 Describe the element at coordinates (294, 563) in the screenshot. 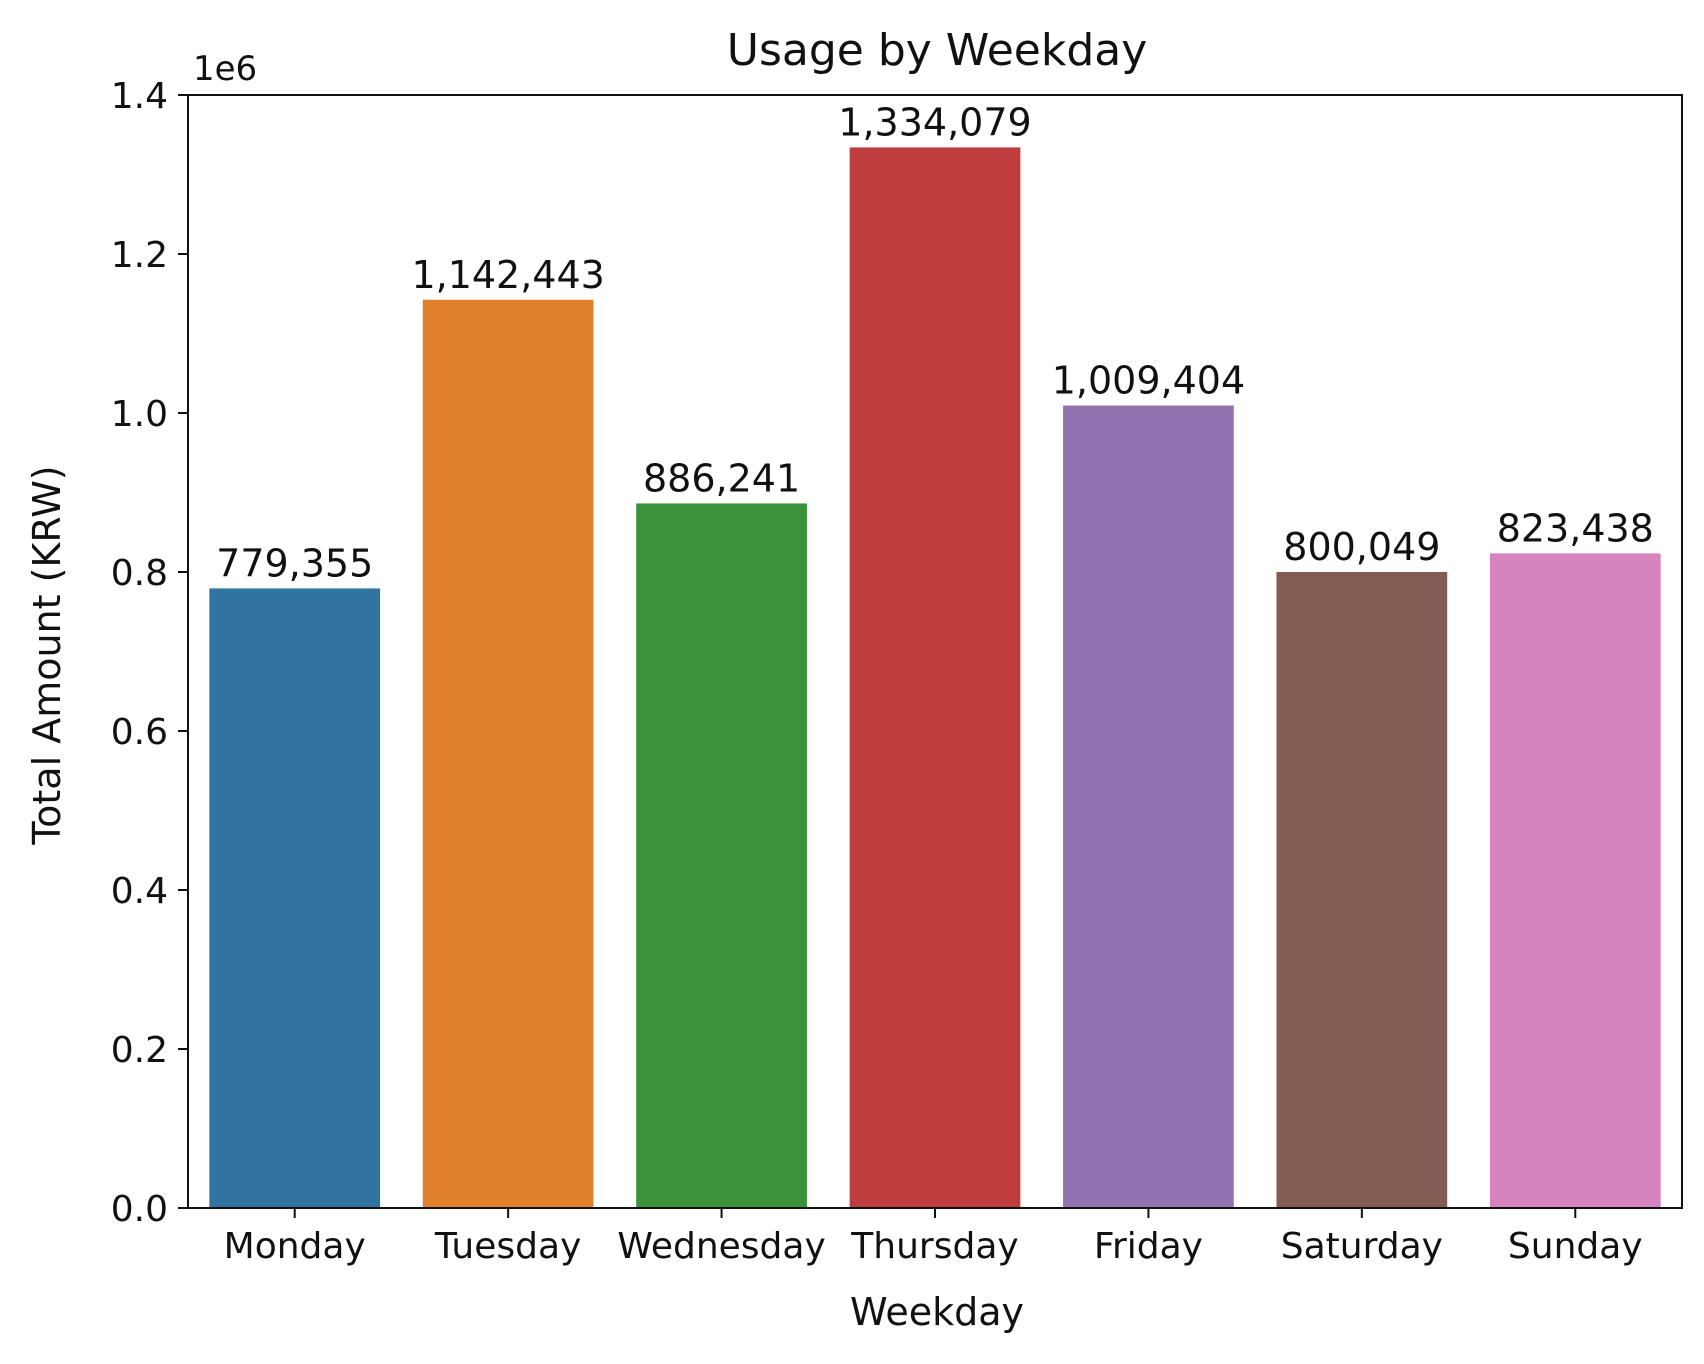

I see `data-label-monday: 779,355` at that location.